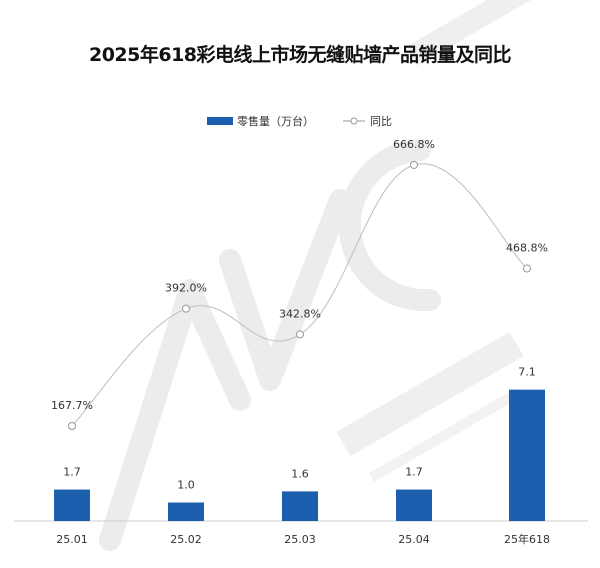 The height and width of the screenshot is (568, 600). Describe the element at coordinates (275, 121) in the screenshot. I see `legend-bar-label: 零售量（万台）` at that location.